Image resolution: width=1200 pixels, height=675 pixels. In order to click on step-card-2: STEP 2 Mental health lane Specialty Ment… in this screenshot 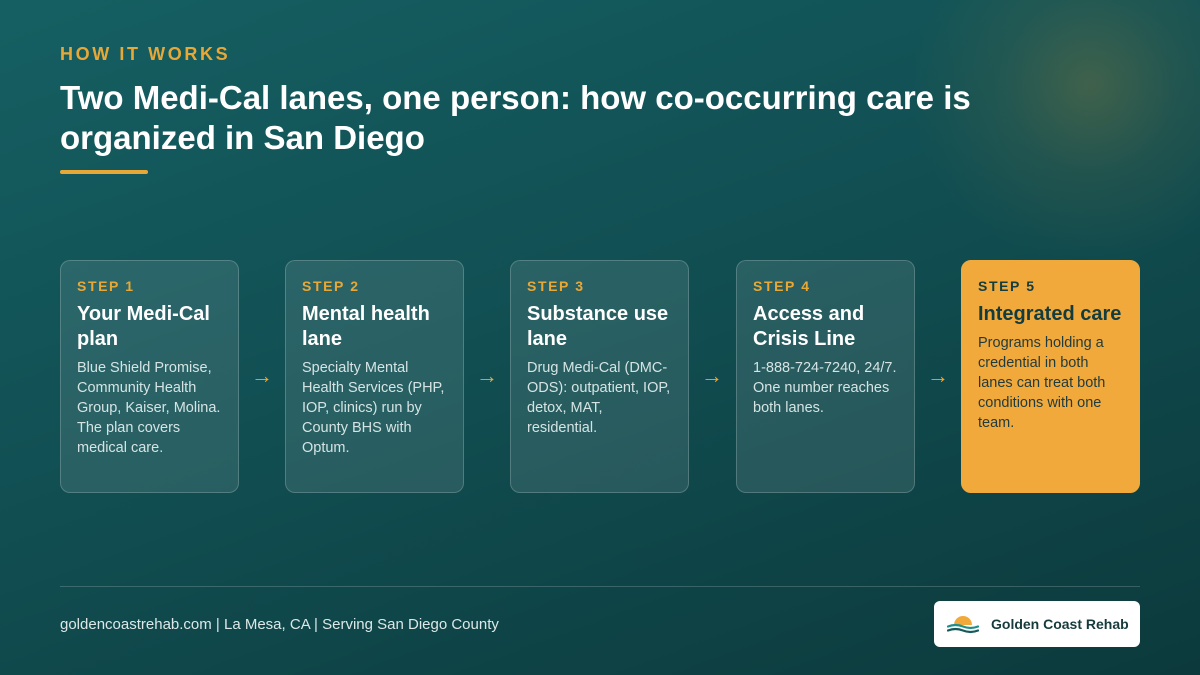, I will do `click(374, 376)`.